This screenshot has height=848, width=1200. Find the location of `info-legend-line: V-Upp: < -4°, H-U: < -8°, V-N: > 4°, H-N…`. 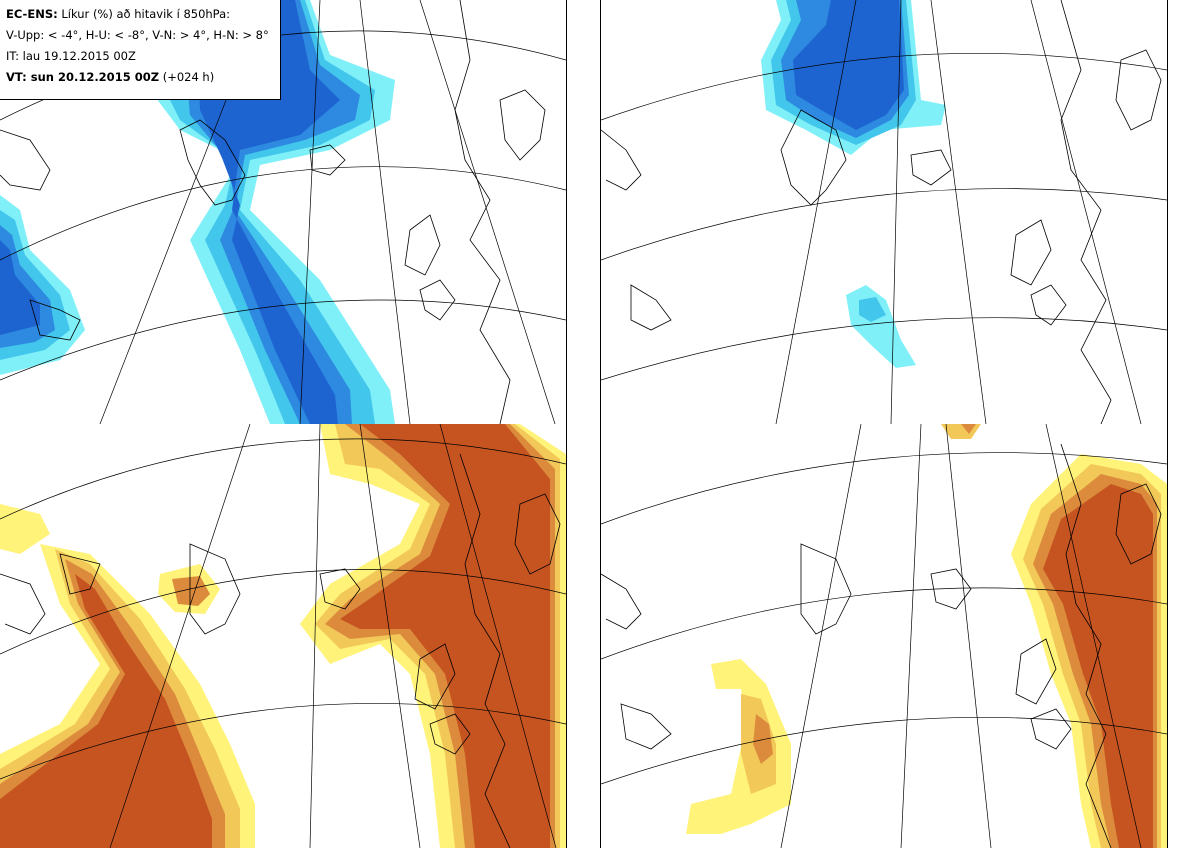

info-legend-line: V-Upp: < -4°, H-U: < -8°, V-N: > 4°, H-N… is located at coordinates (137, 35).